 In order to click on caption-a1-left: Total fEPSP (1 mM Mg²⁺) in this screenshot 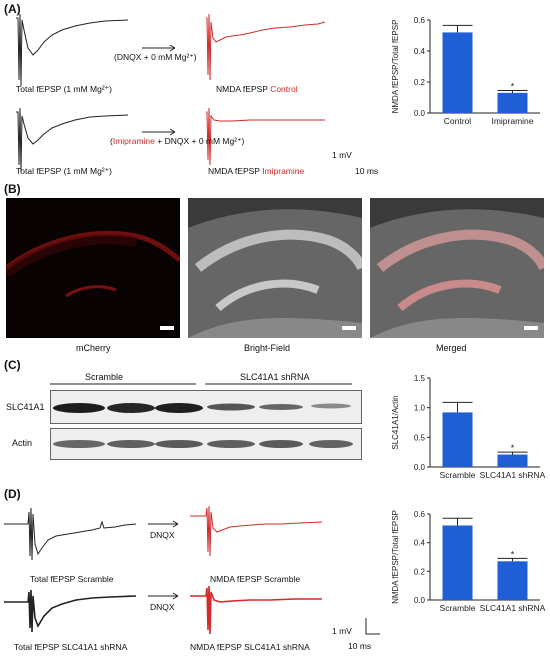, I will do `click(64, 89)`.